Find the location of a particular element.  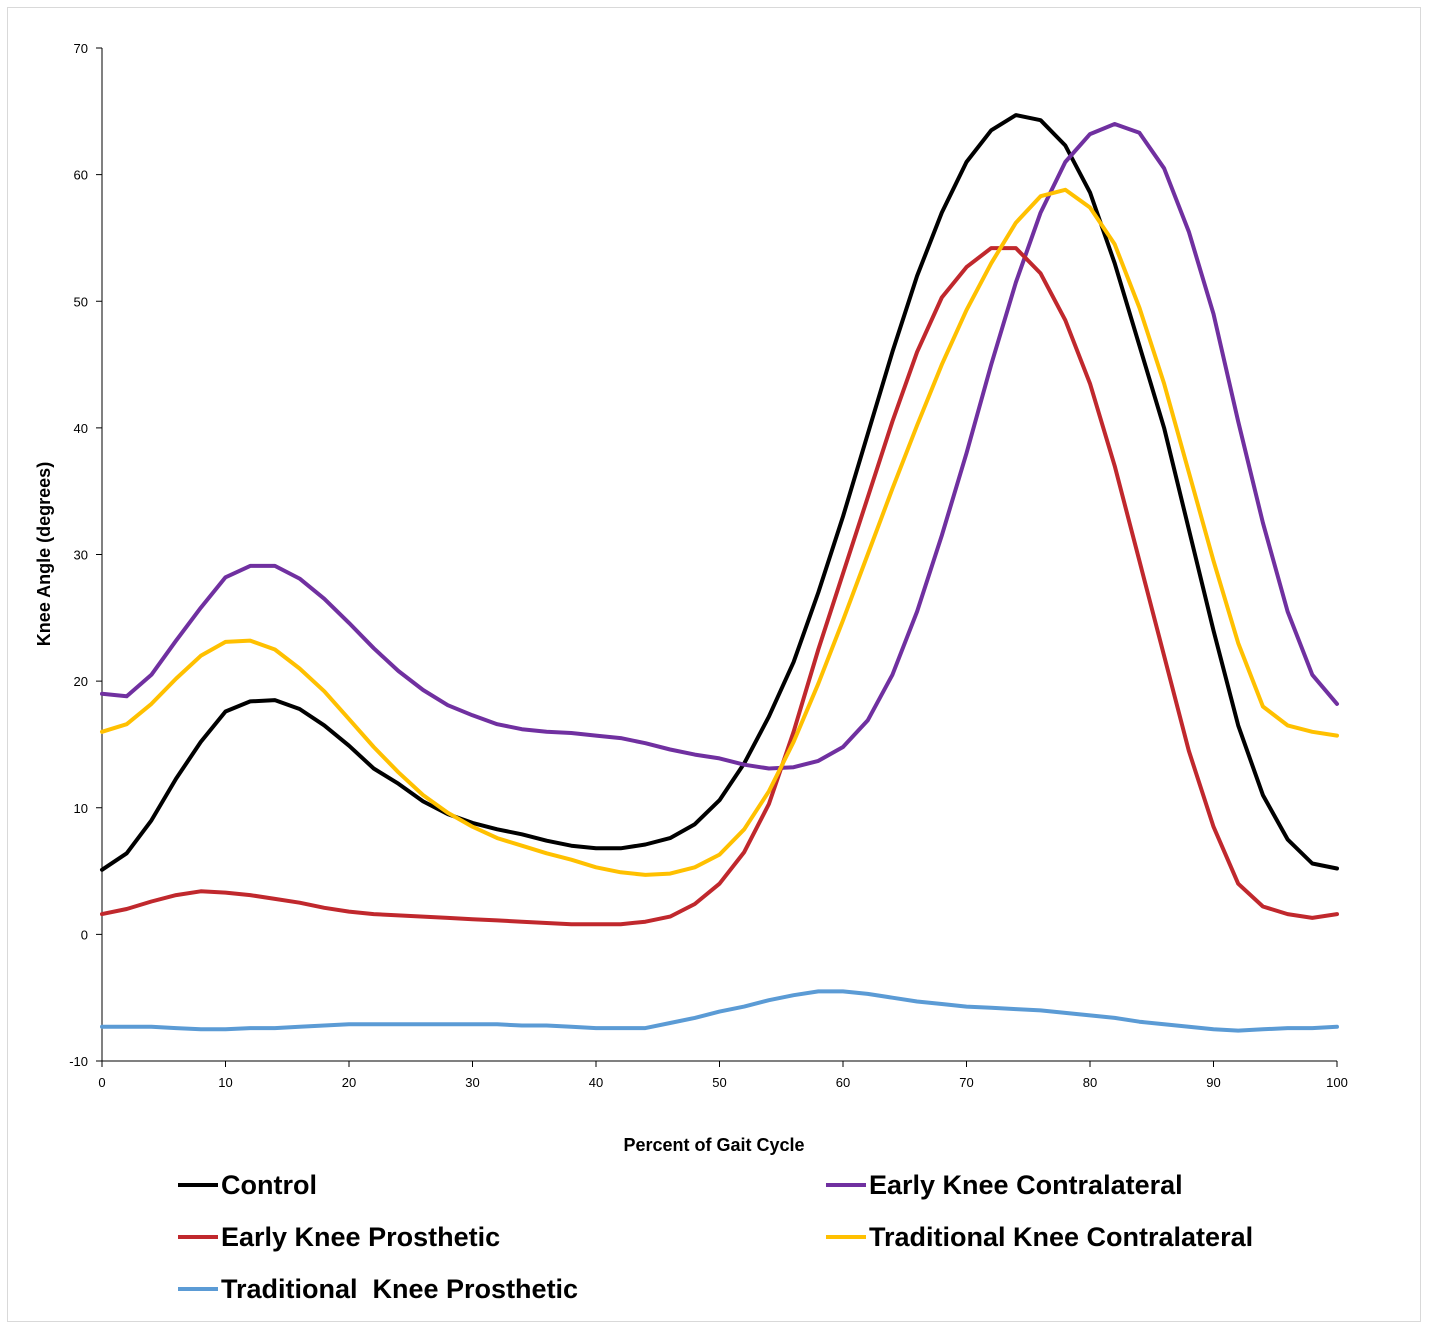

legend-label-0: Control is located at coordinates (269, 1185).